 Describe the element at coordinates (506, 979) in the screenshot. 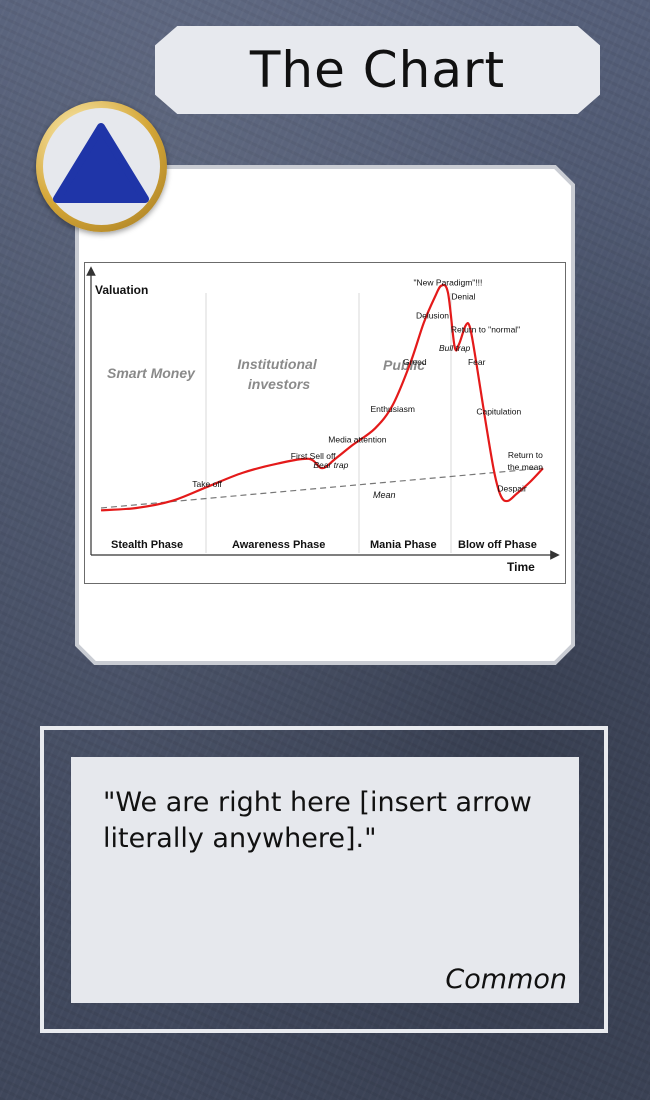

I see `rarity-label: Common` at that location.